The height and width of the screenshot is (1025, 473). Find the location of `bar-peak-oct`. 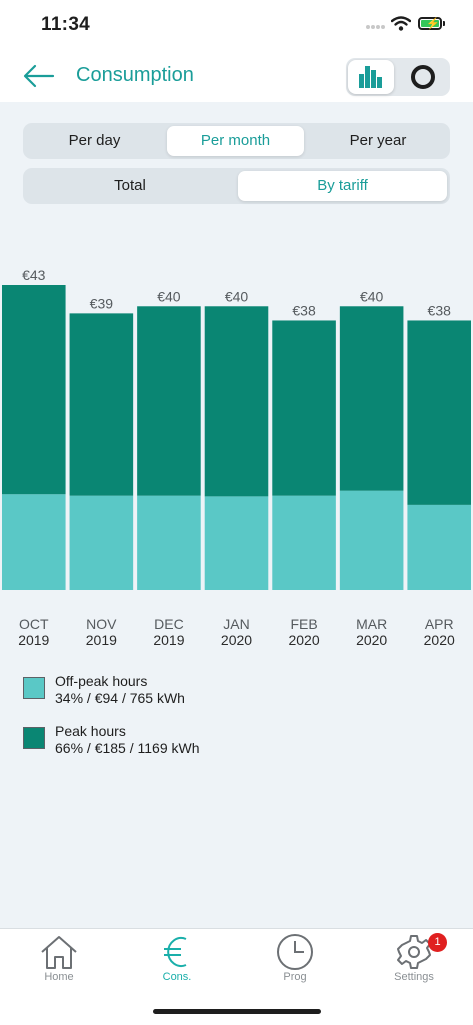

bar-peak-oct is located at coordinates (34, 390).